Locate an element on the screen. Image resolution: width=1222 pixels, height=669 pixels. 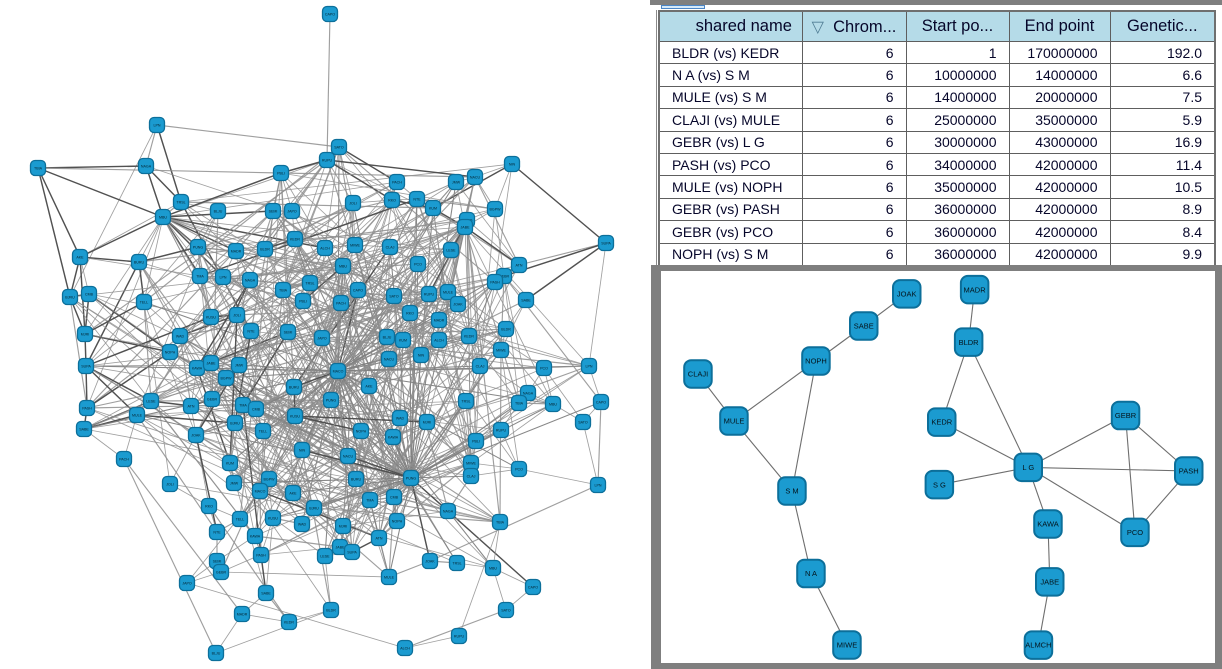
svg-text: ATN is located at coordinates (519, 265).